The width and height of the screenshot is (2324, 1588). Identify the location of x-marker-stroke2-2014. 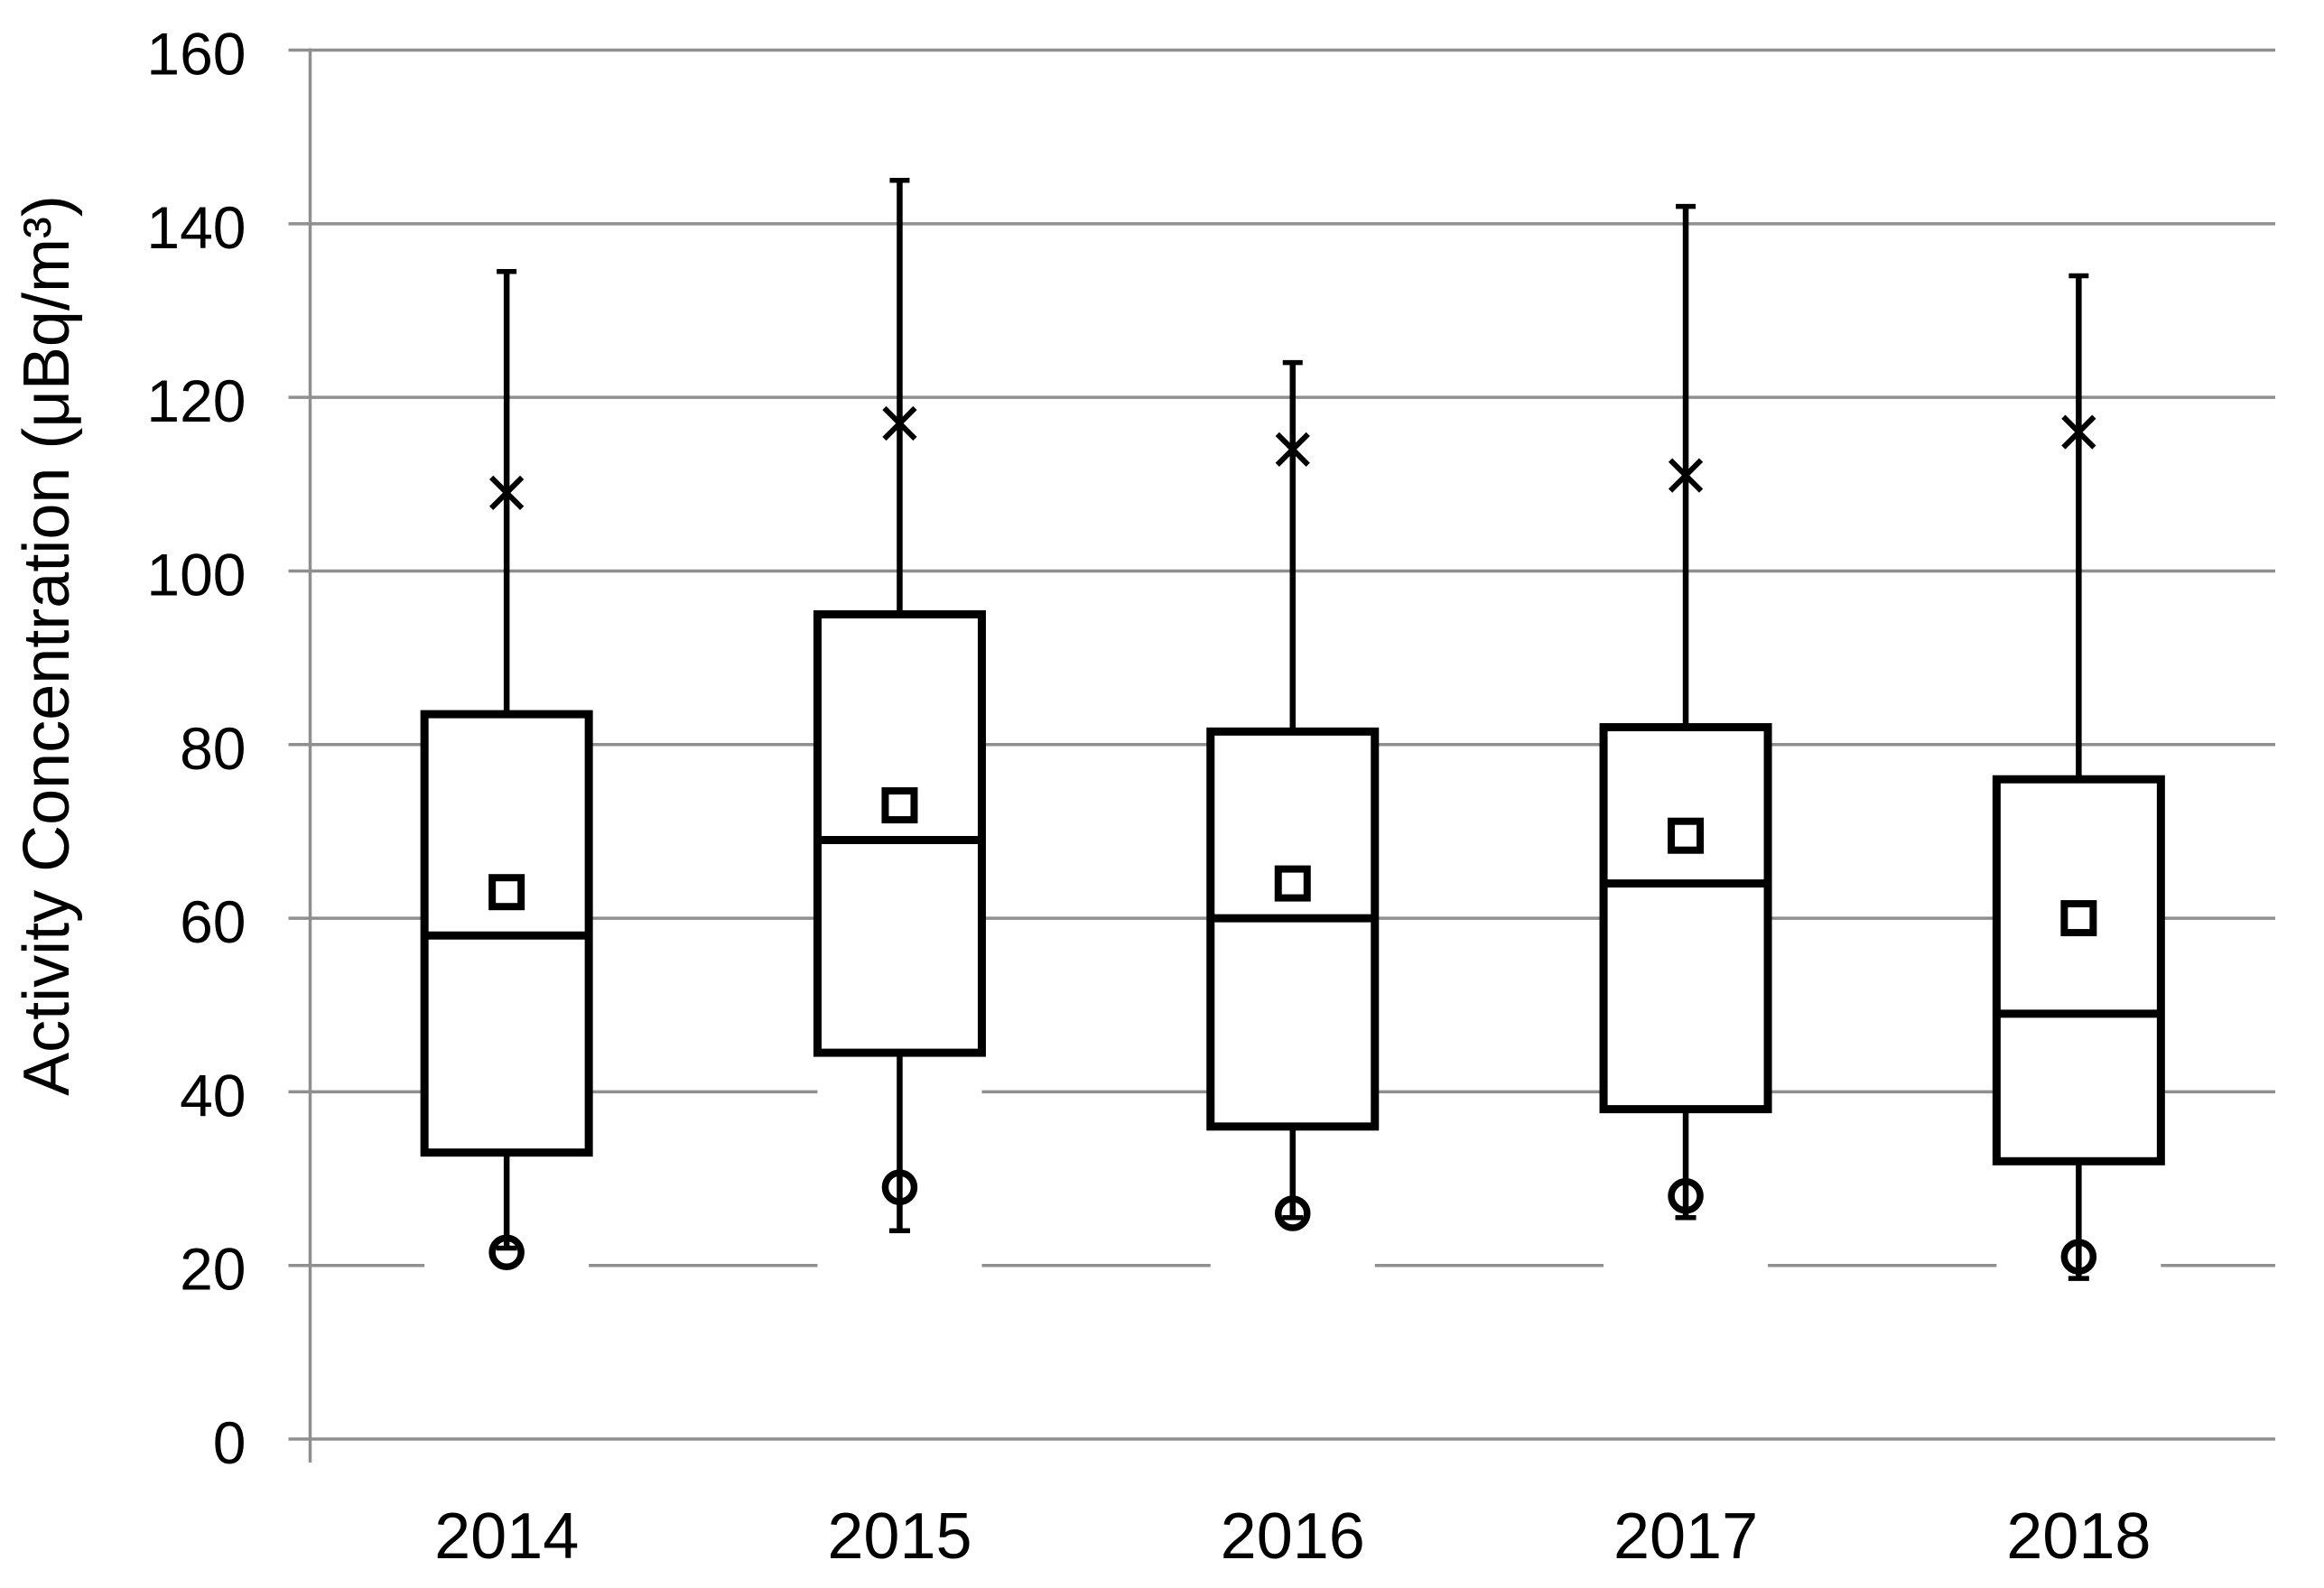
(507, 493).